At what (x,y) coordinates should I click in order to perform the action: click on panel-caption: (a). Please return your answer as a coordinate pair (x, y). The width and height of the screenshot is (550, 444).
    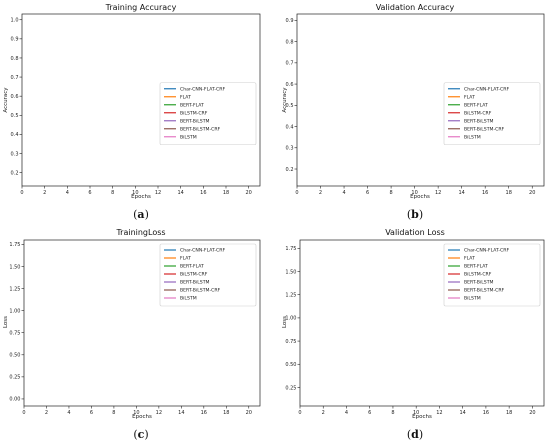
    Looking at the image, I should click on (141, 214).